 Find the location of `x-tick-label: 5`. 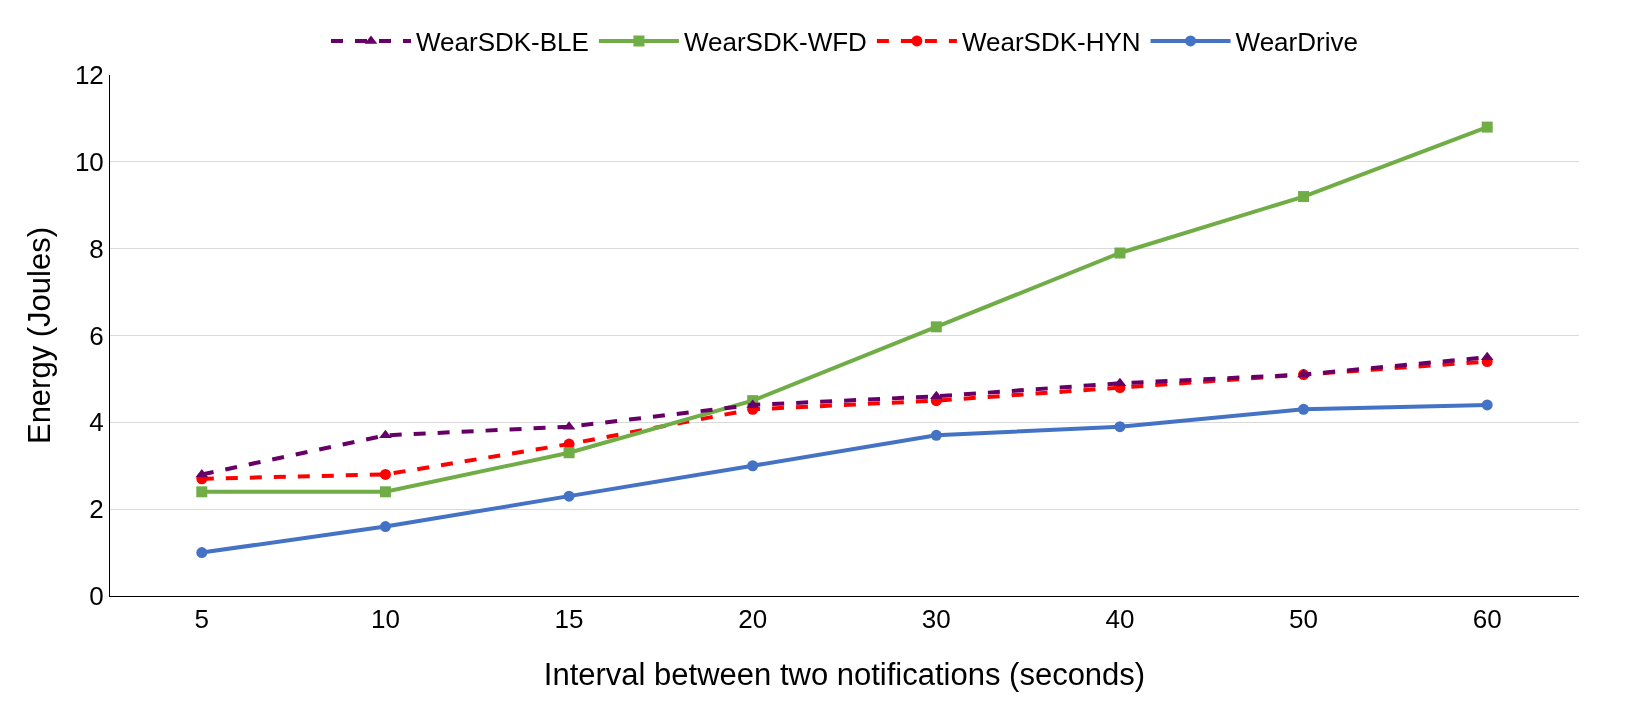

x-tick-label: 5 is located at coordinates (202, 619).